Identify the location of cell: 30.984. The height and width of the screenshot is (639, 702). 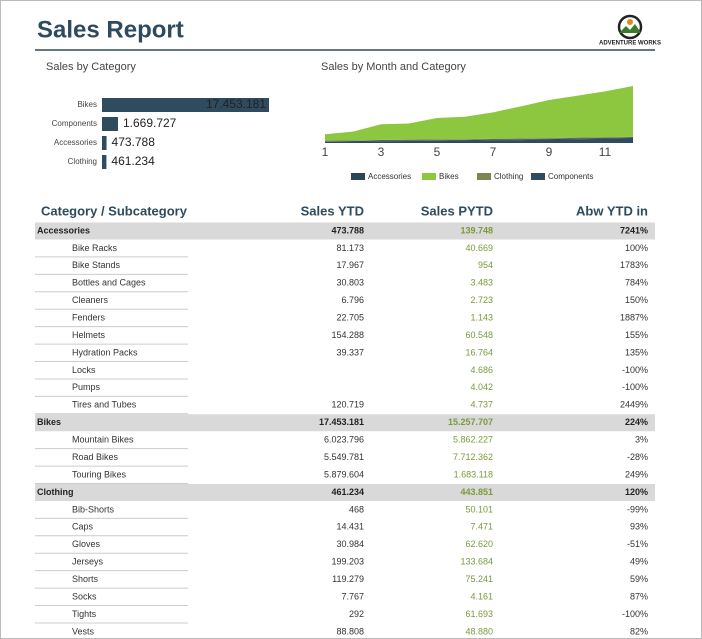
(350, 544).